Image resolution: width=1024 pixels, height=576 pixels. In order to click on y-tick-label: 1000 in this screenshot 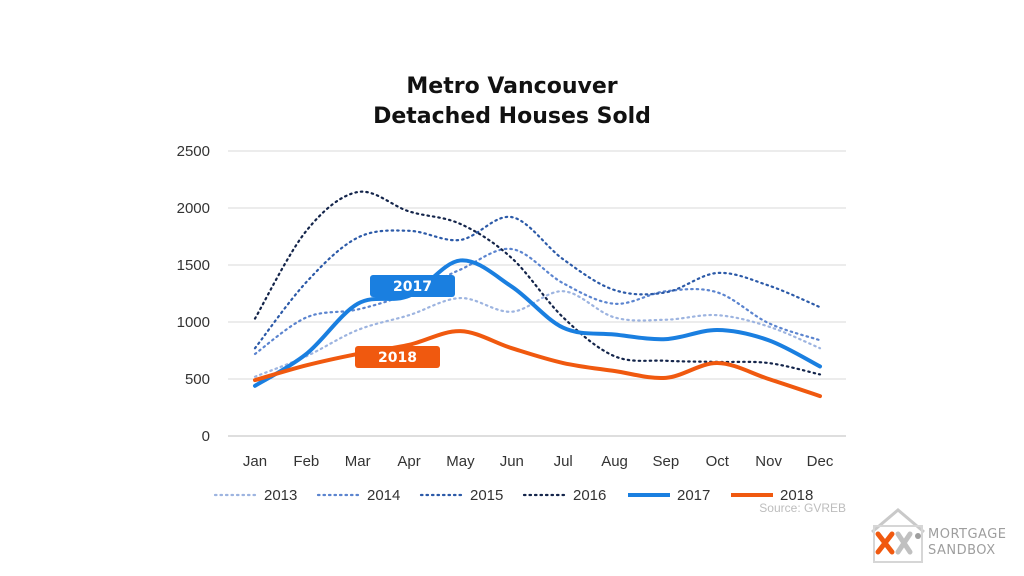, I will do `click(193, 322)`.